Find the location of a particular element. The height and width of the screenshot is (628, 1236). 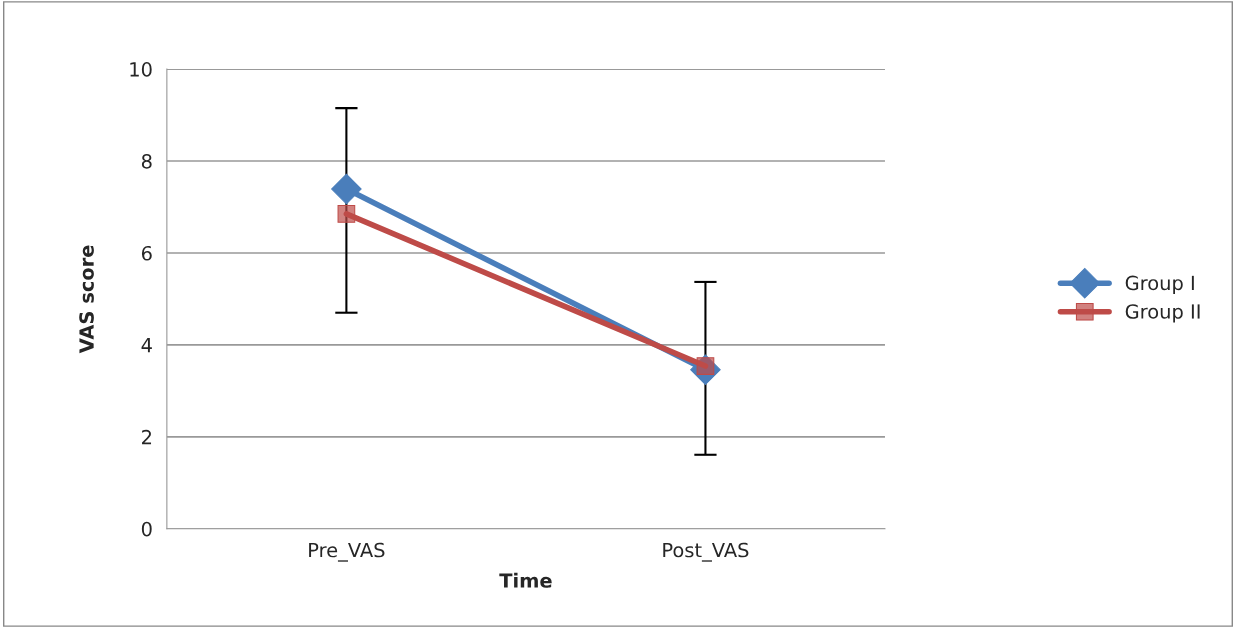

y-tick-label: 2 is located at coordinates (147, 437).